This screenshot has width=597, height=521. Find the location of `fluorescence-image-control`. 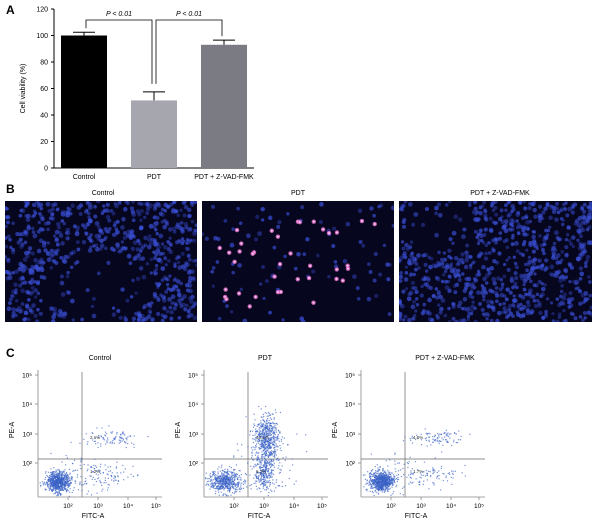

fluorescence-image-control is located at coordinates (101, 261).